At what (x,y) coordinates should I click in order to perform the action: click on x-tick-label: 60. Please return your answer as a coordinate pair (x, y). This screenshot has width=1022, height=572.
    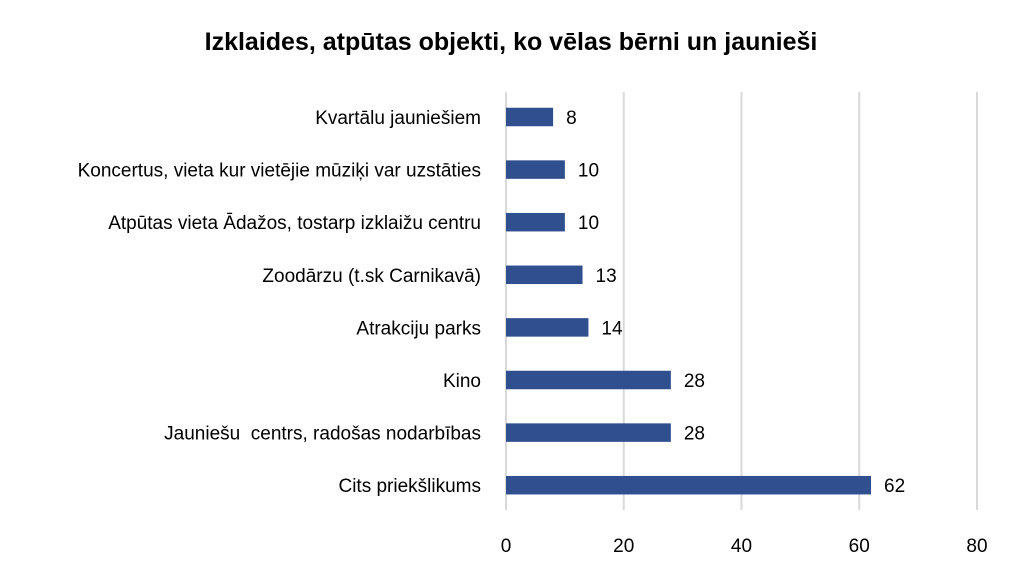
    Looking at the image, I should click on (859, 546).